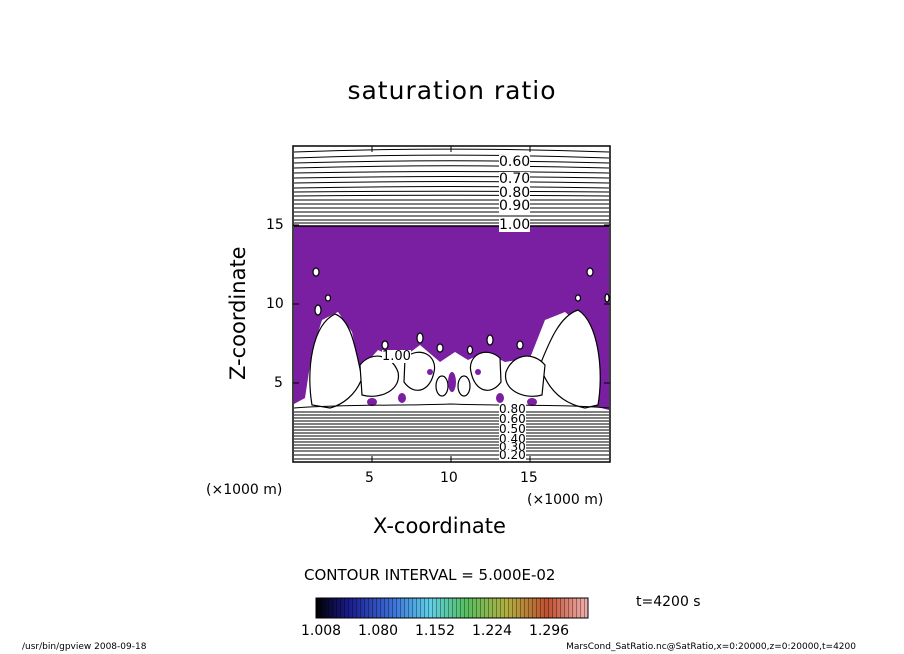 Image resolution: width=904 pixels, height=654 pixels. What do you see at coordinates (321, 631) in the screenshot?
I see `colorbar-tick-label: 1.008` at bounding box center [321, 631].